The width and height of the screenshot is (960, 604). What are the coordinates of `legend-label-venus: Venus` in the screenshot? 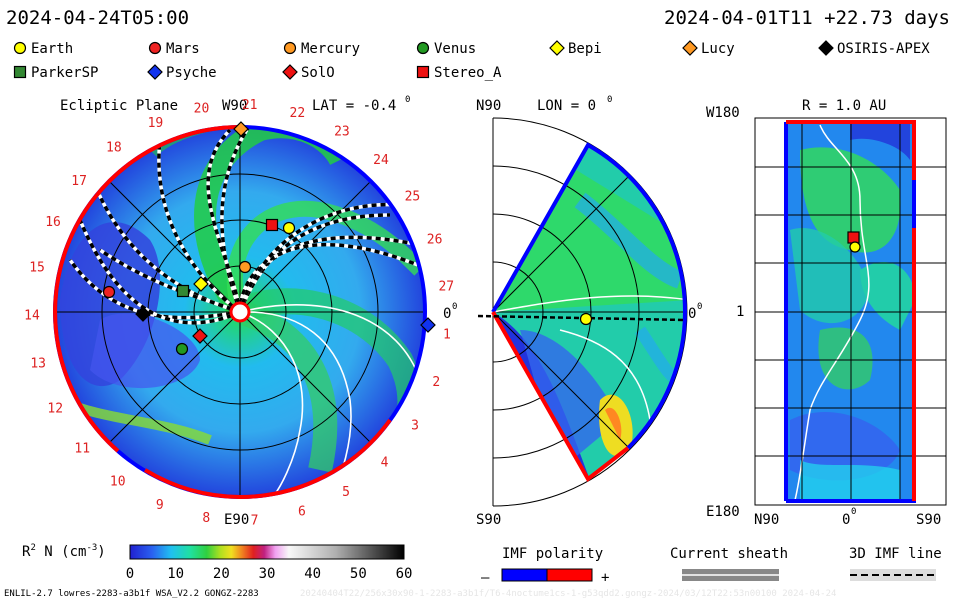 It's located at (455, 49).